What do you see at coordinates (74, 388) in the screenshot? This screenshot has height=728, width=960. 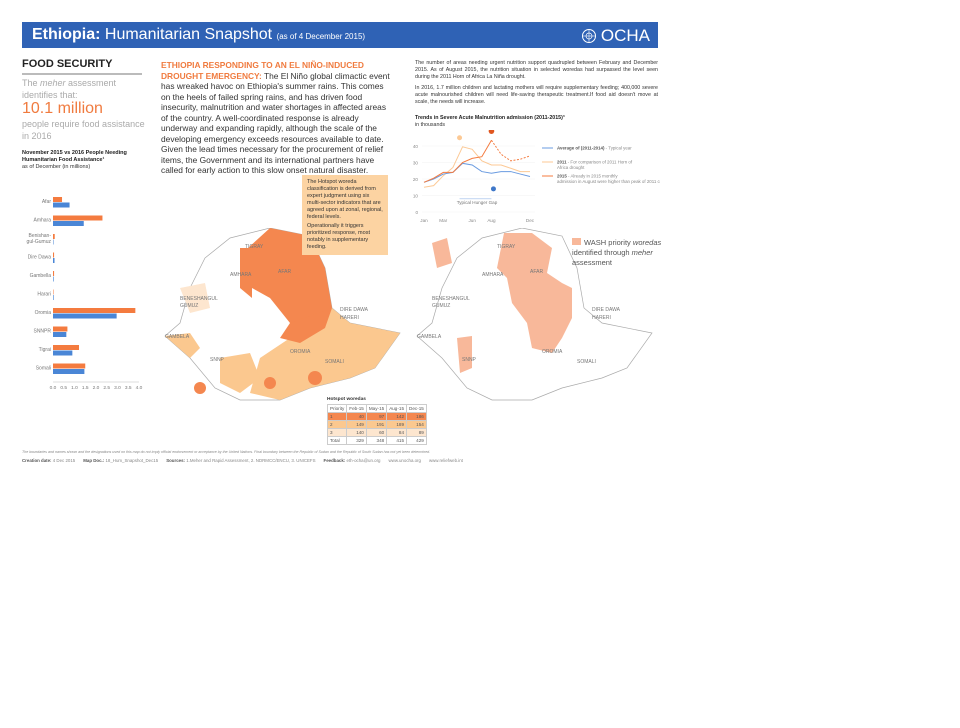 I see `x-tick-label: 1.0` at bounding box center [74, 388].